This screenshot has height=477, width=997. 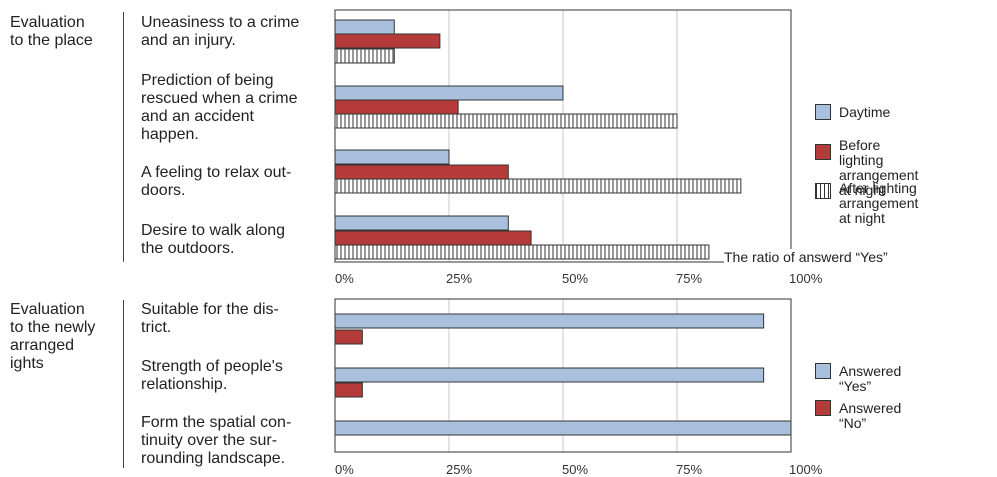 I want to click on x-axis-title: The ratio of answerd “Yes”, so click(x=806, y=257).